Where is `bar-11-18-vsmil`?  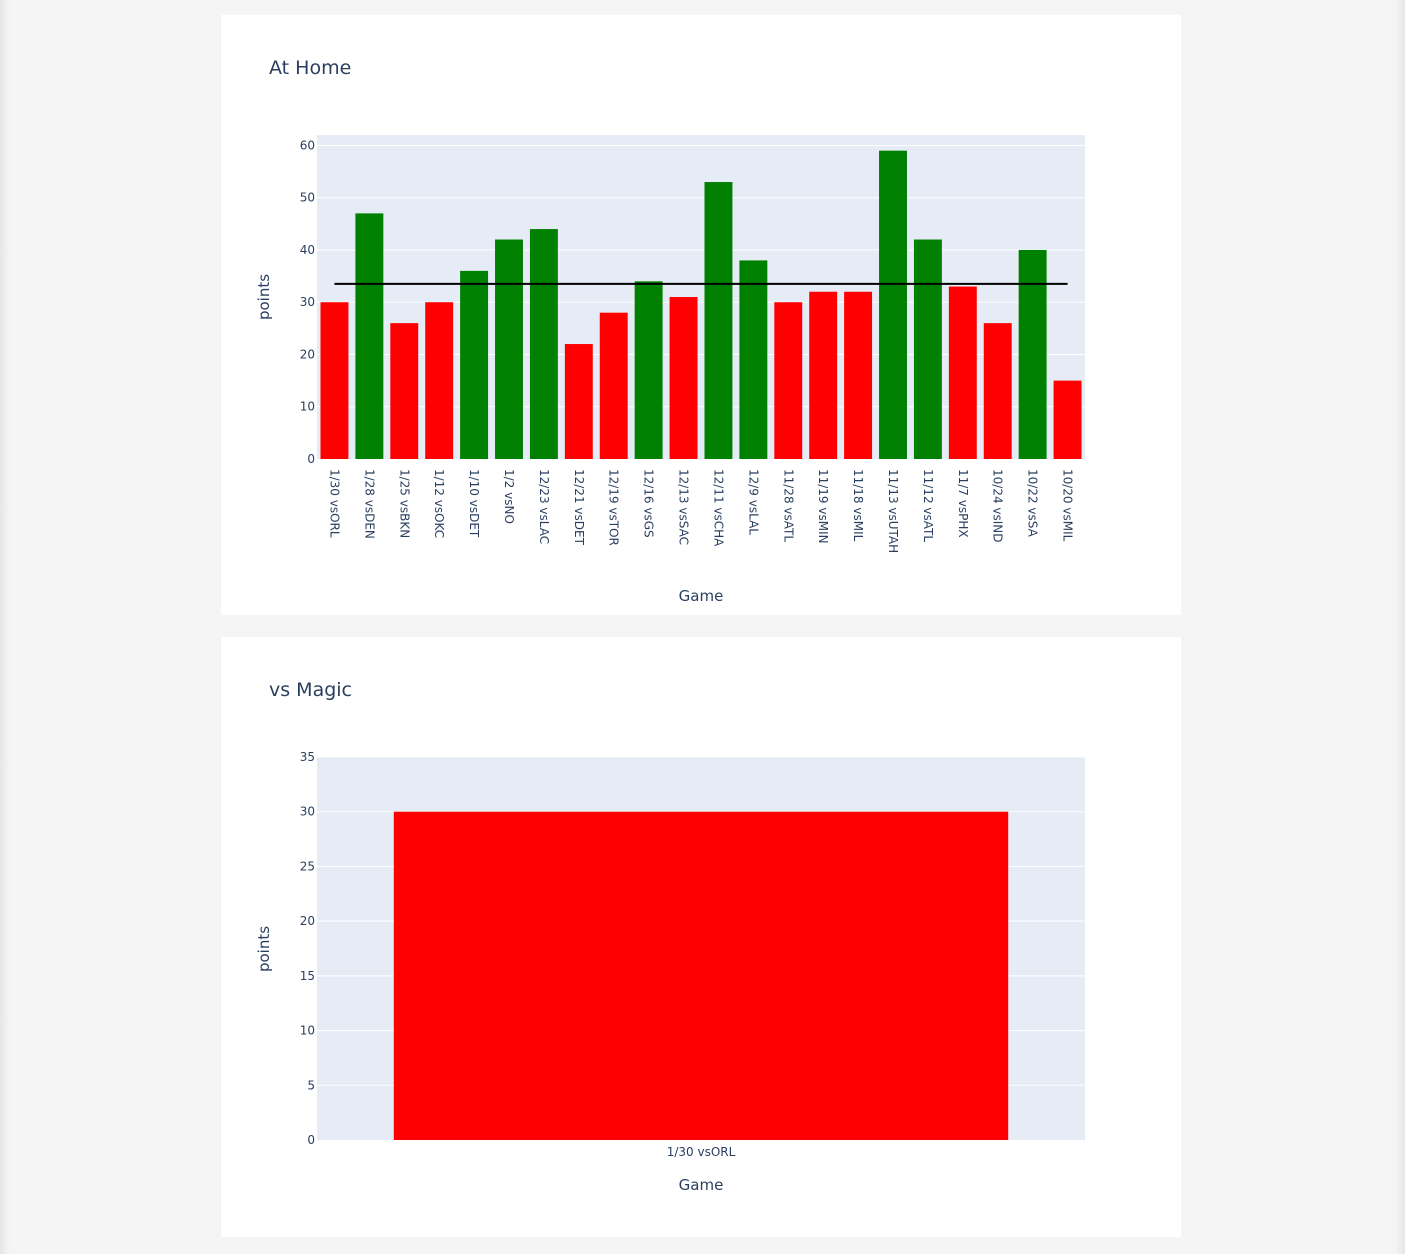 bar-11-18-vsmil is located at coordinates (858, 375).